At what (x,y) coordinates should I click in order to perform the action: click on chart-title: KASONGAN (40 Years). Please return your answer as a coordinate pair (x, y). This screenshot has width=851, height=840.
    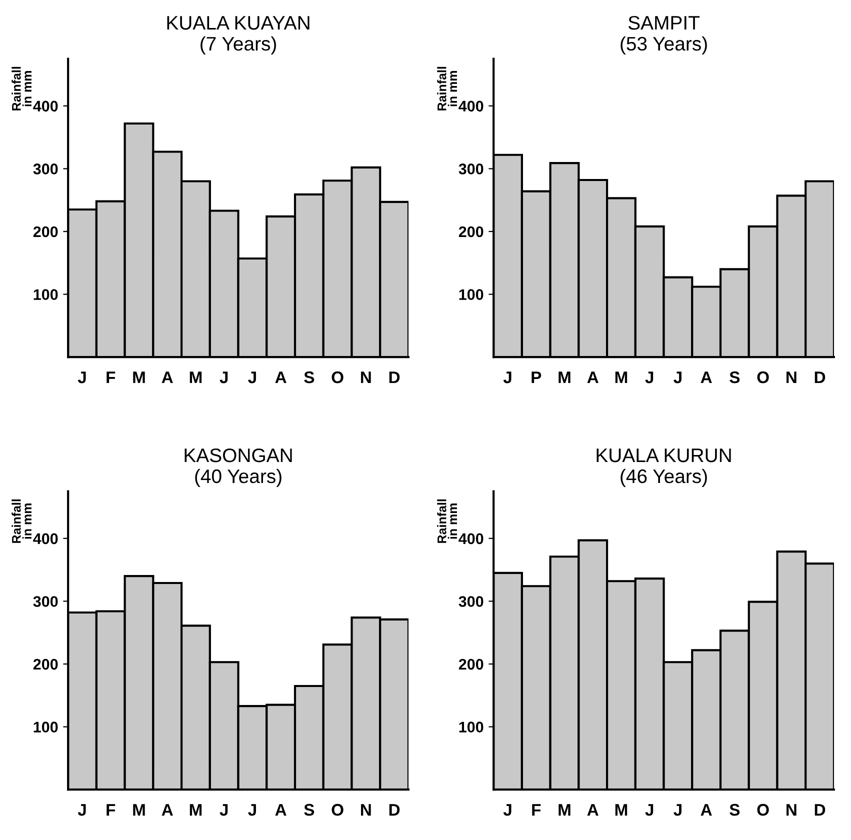
    Looking at the image, I should click on (238, 468).